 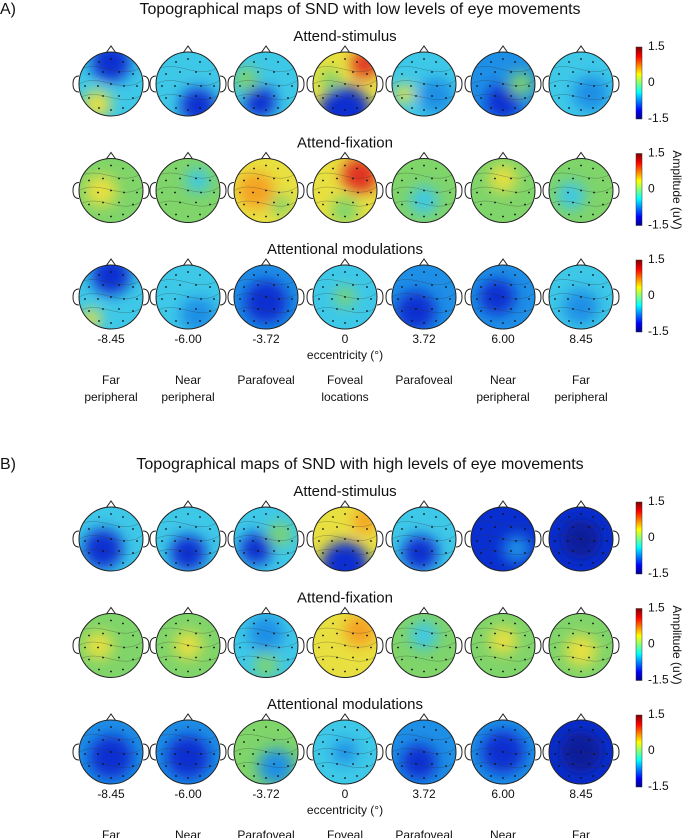 What do you see at coordinates (677, 189) in the screenshot?
I see `colorbar-label: Amplitude (uV)` at bounding box center [677, 189].